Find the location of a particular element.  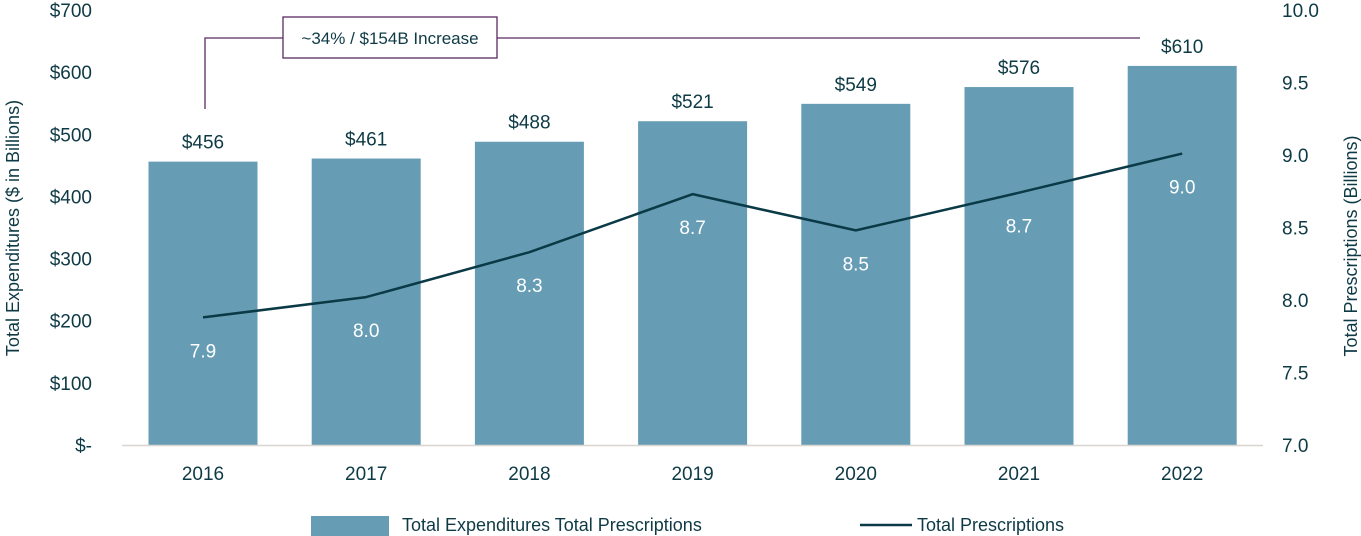

bar-label-2021: $576 is located at coordinates (1019, 68).